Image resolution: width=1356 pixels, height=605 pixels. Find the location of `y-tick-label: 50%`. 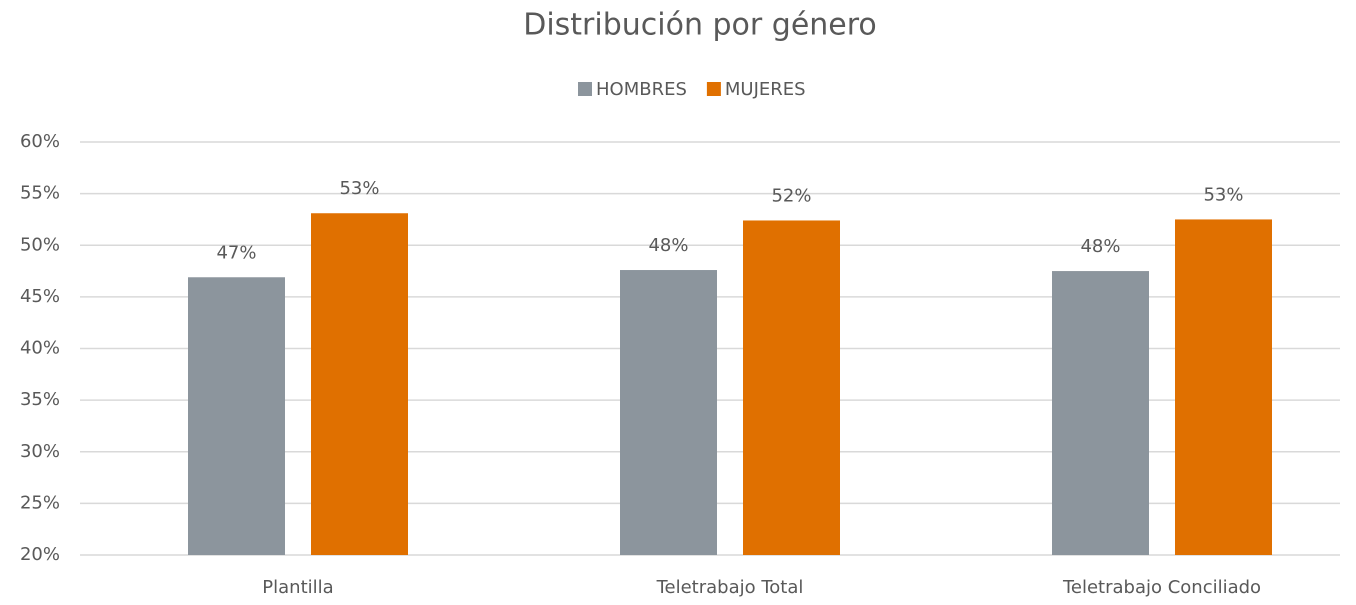

y-tick-label: 50% is located at coordinates (40, 244).